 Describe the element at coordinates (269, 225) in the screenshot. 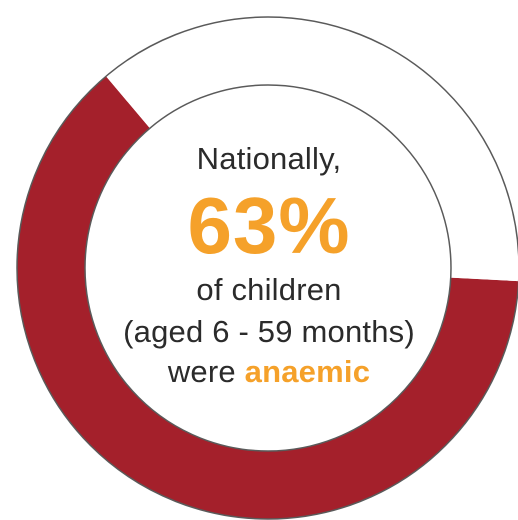

I see `percent-value-label: 63%` at that location.